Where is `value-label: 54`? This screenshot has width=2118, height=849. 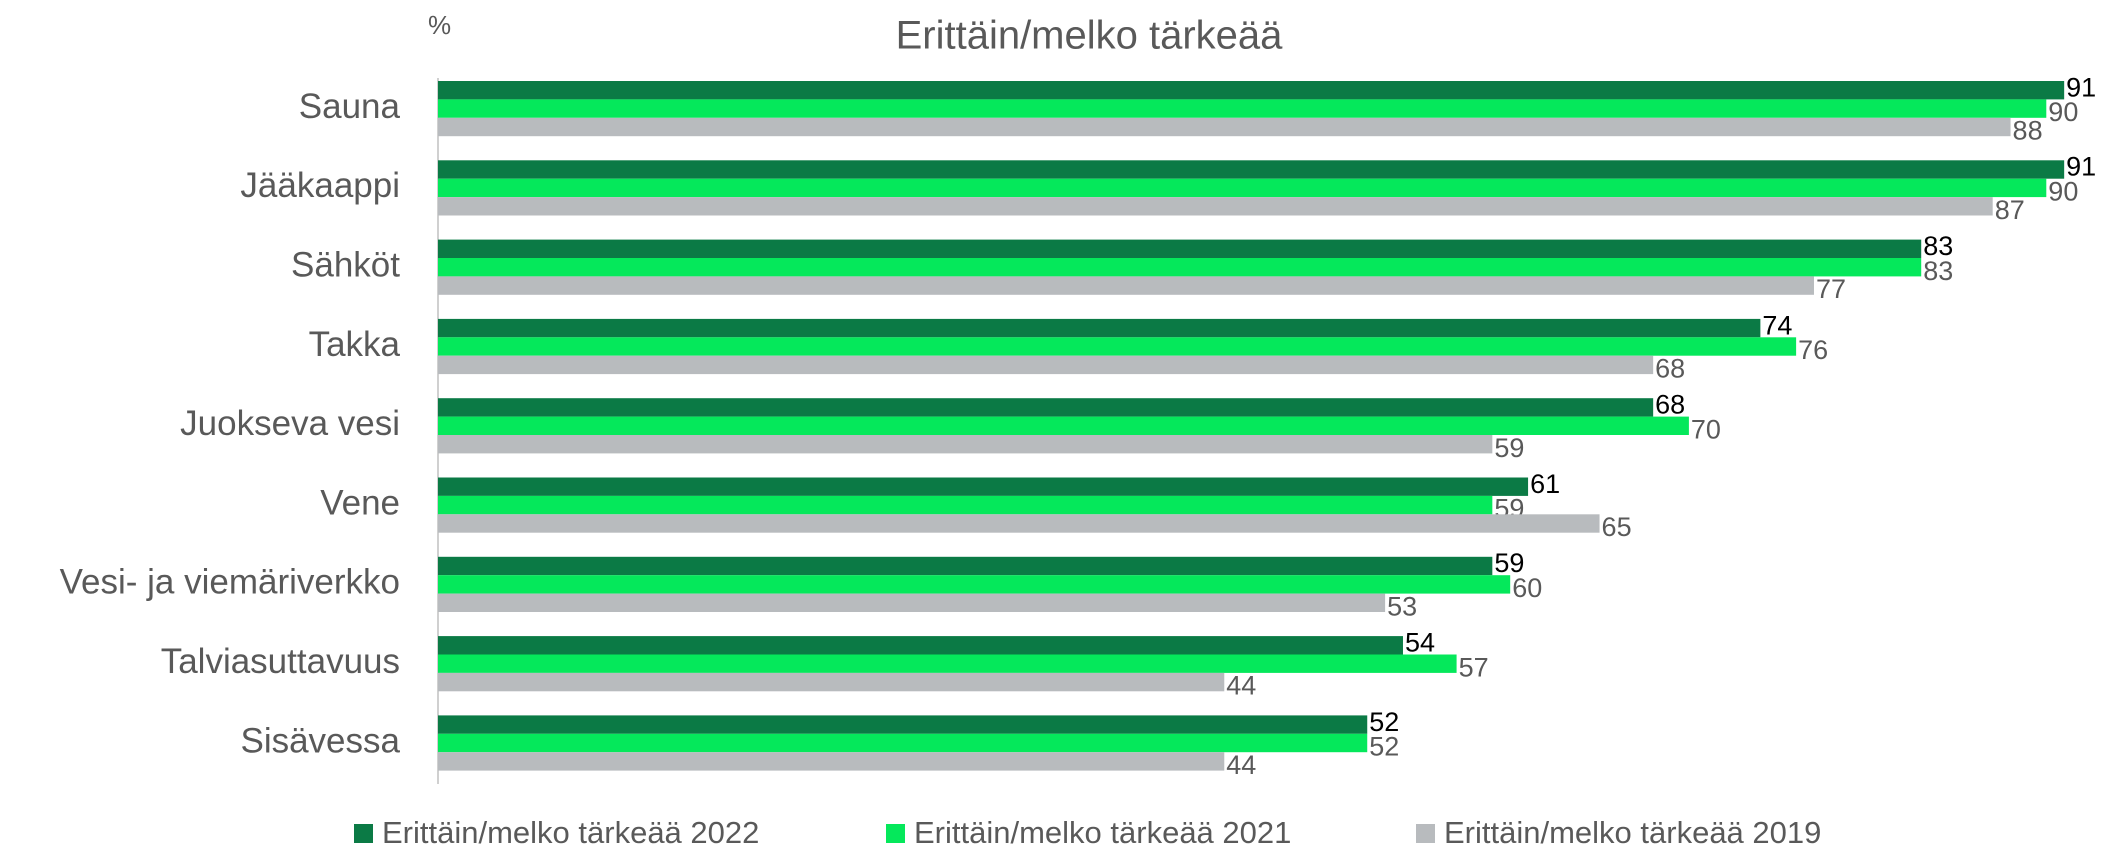
value-label: 54 is located at coordinates (1420, 643).